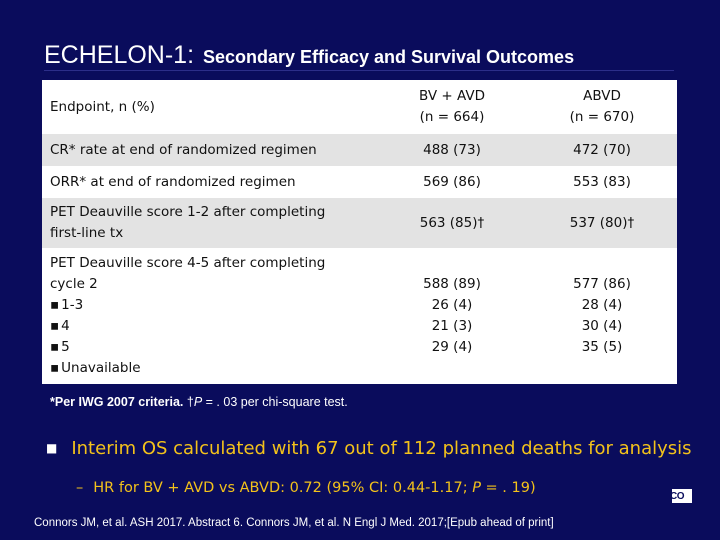 The height and width of the screenshot is (540, 720). I want to click on title-divider, so click(359, 70).